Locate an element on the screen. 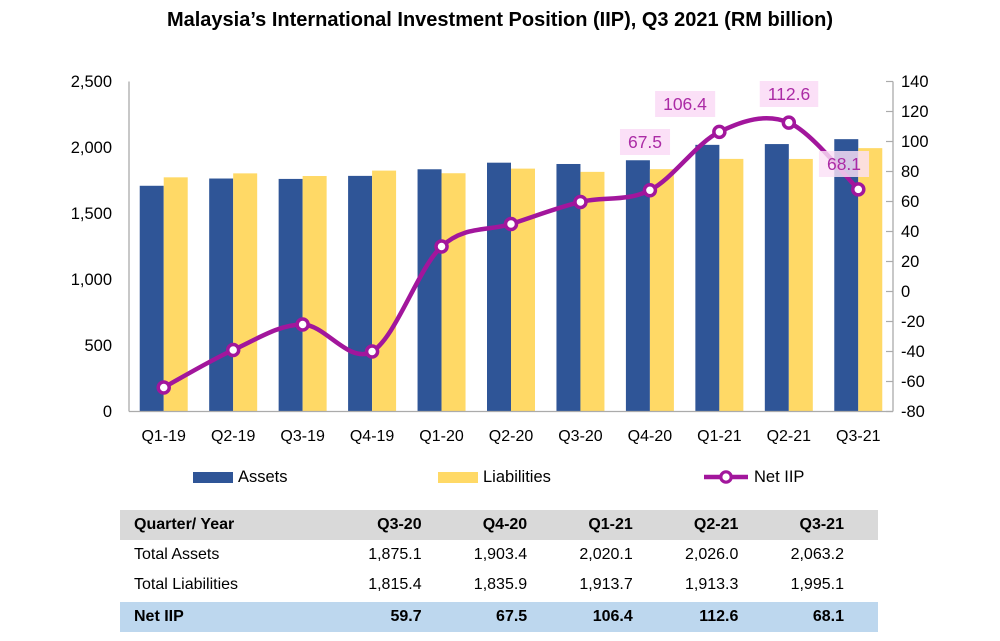 This screenshot has height=641, width=1000. row-label: Total Liabilities is located at coordinates (186, 584).